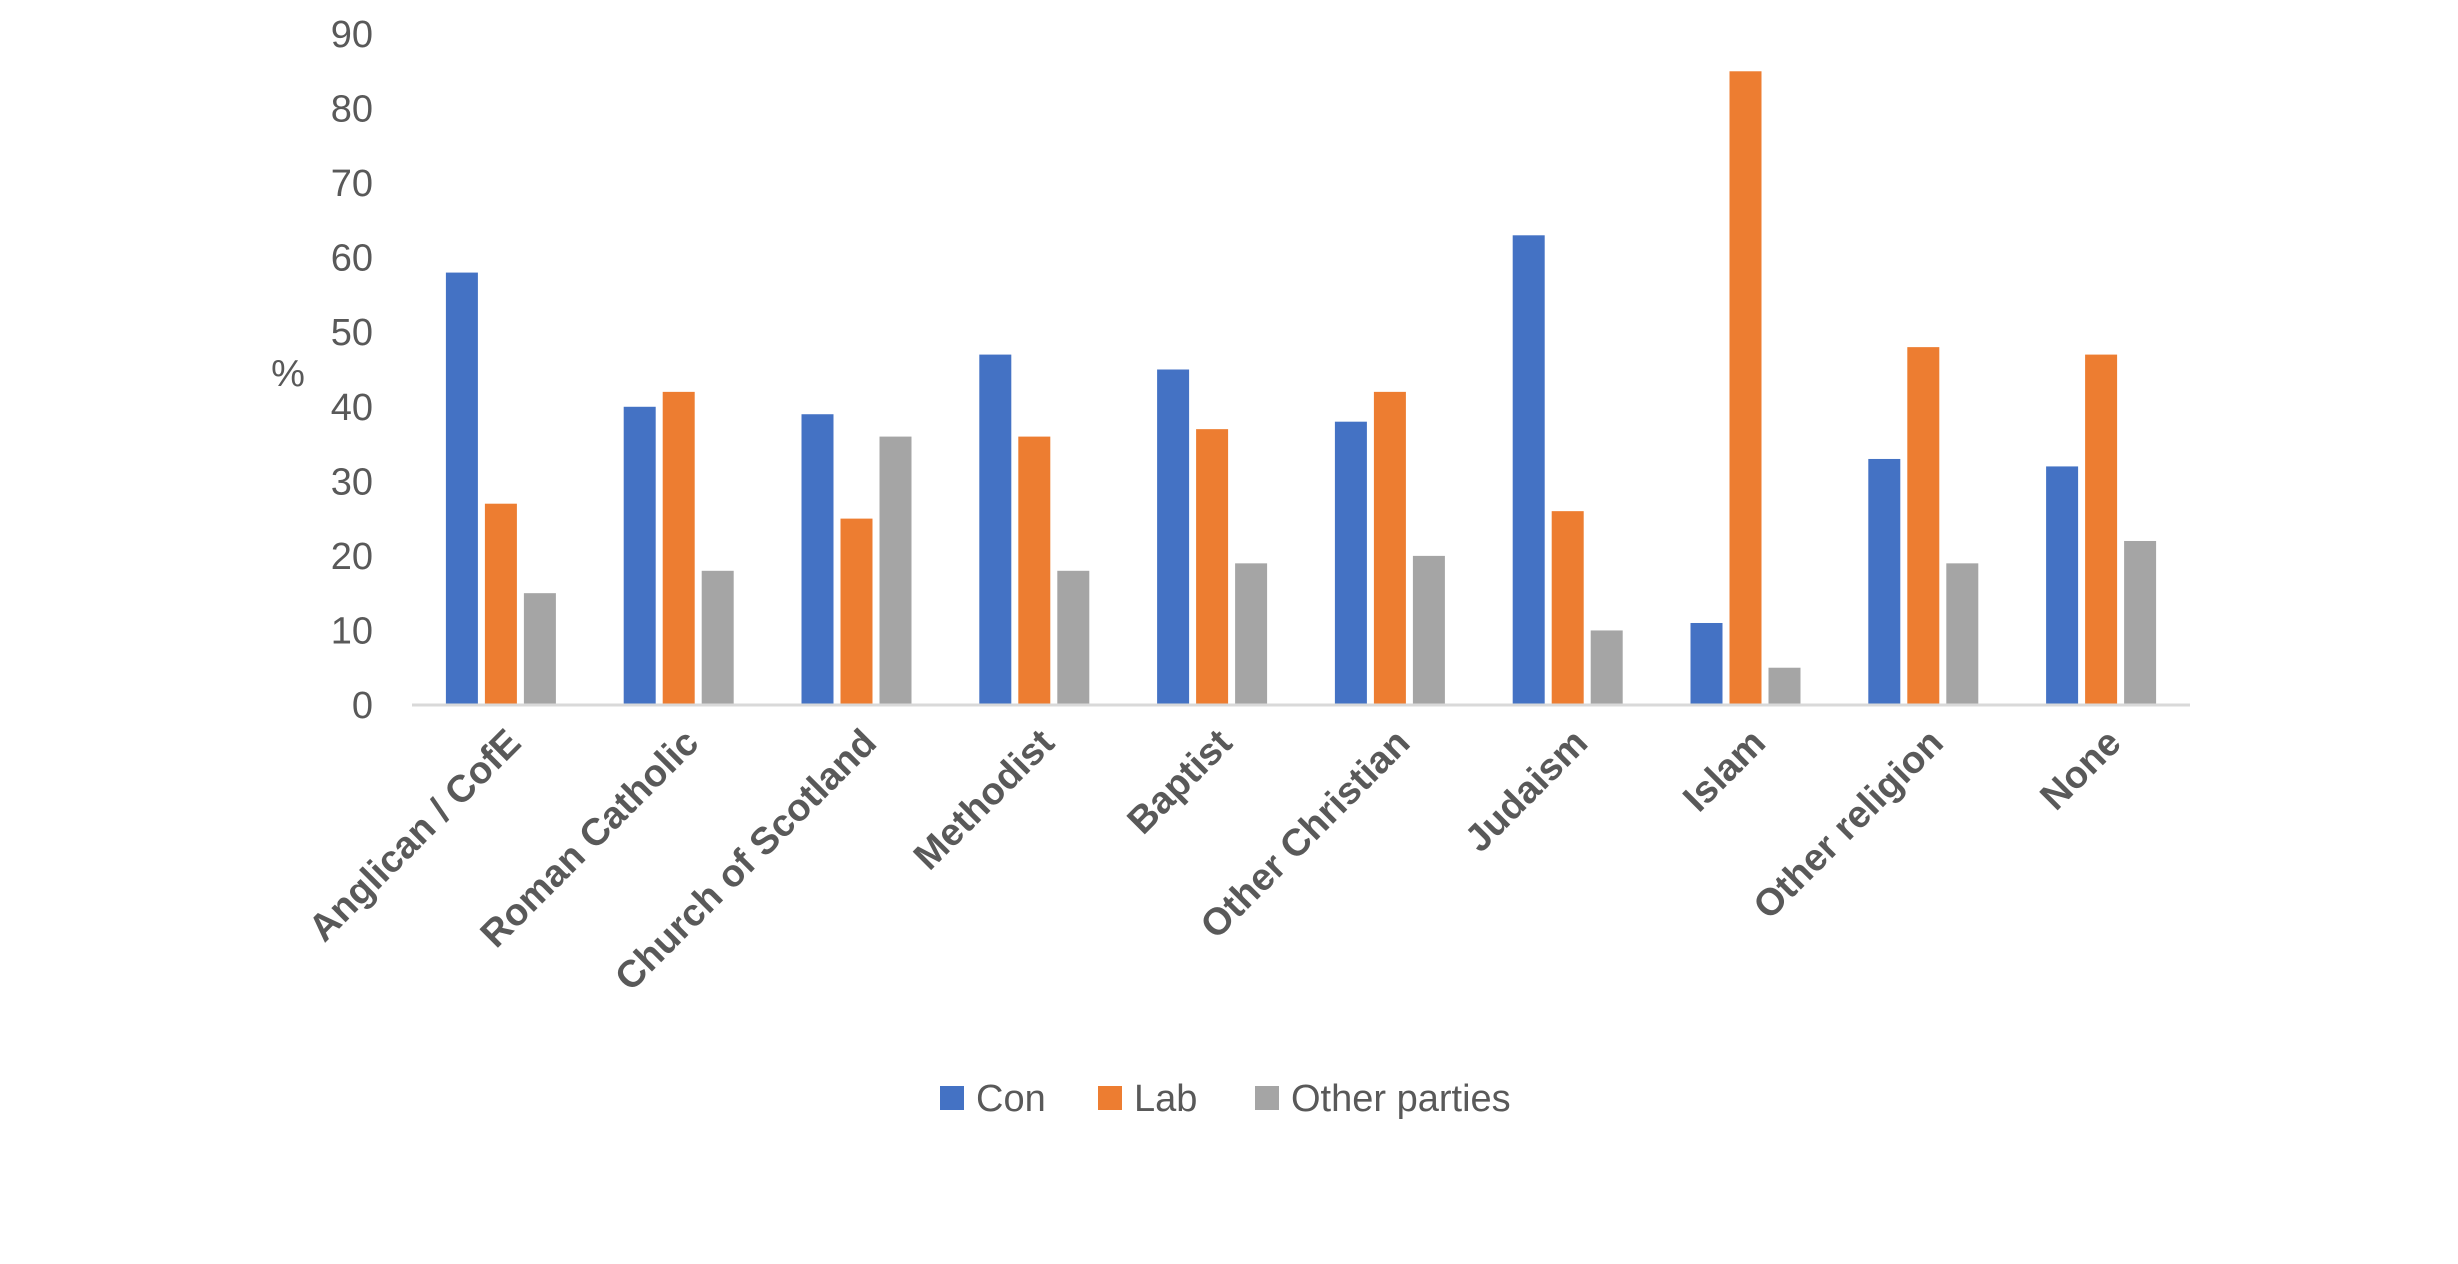 The width and height of the screenshot is (2458, 1264). I want to click on y-axis-title: %, so click(288, 374).